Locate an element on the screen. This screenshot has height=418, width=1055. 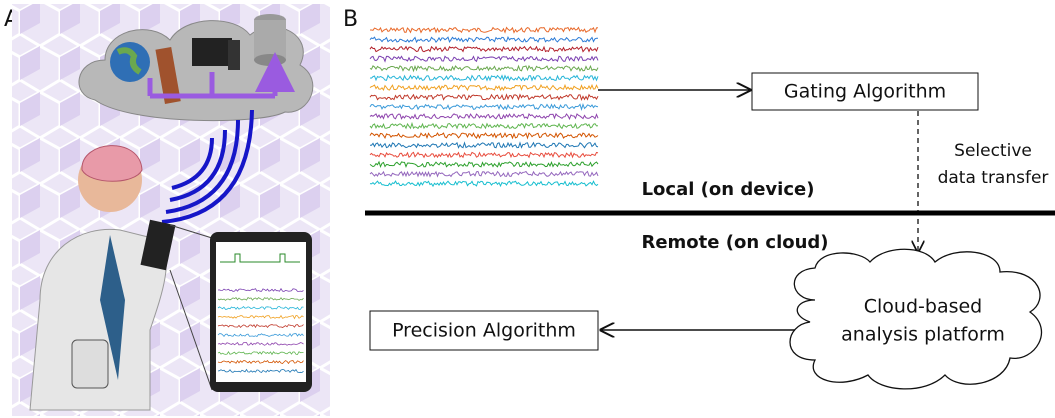
cloud-label: analysis platform is located at coordinates (923, 335).